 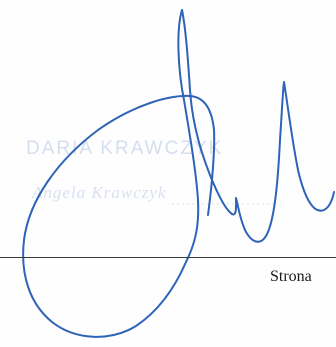 What do you see at coordinates (291, 276) in the screenshot?
I see `page-label: Strona` at bounding box center [291, 276].